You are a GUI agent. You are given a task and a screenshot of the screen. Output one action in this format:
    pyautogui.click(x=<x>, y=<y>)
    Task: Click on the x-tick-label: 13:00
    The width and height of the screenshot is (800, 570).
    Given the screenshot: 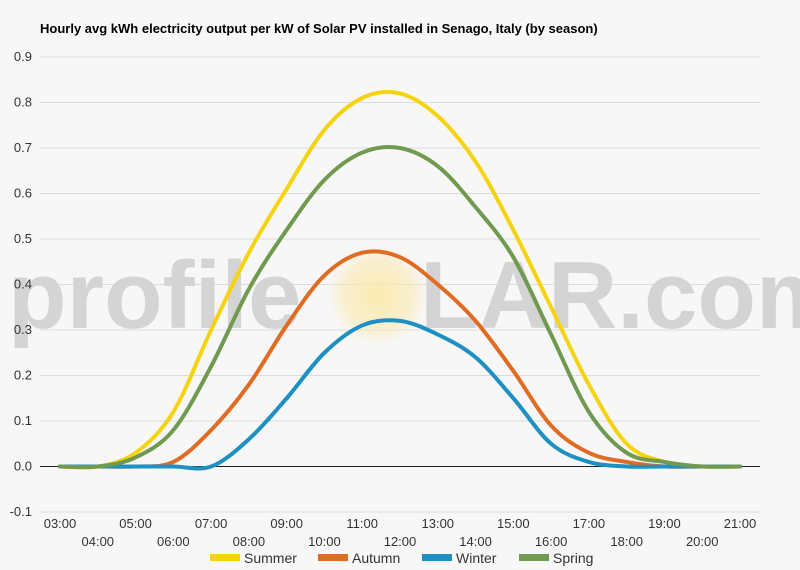 What is the action you would take?
    pyautogui.click(x=438, y=523)
    